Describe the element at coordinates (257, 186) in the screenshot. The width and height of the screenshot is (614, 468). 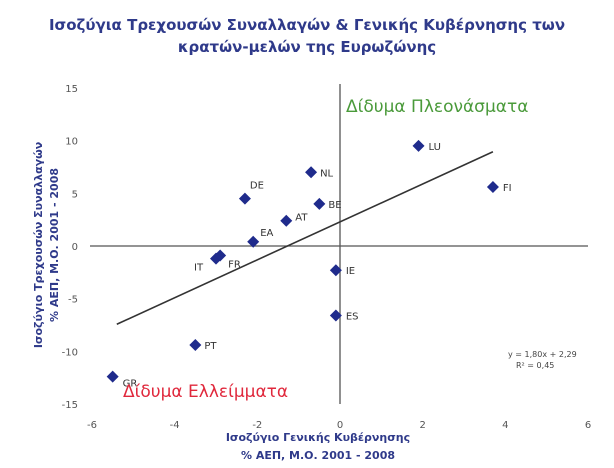
I see `point-label-de: DE` at that location.